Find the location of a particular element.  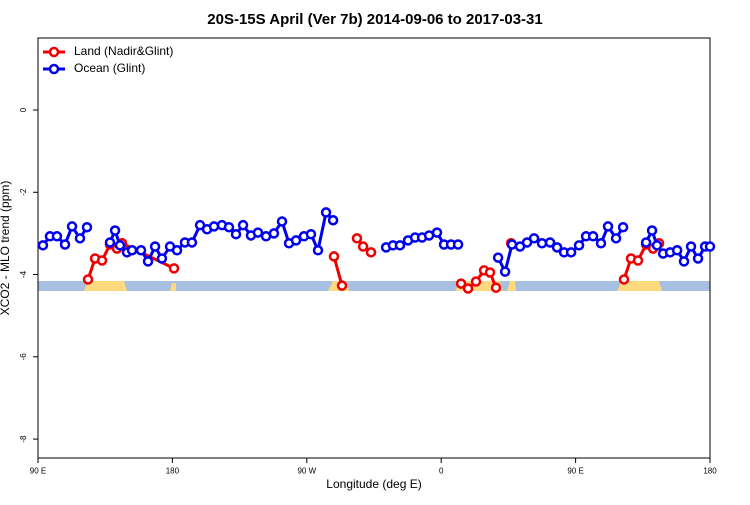

y-axis-label: XCO2 - MLO trend (ppm) is located at coordinates (6, 248).